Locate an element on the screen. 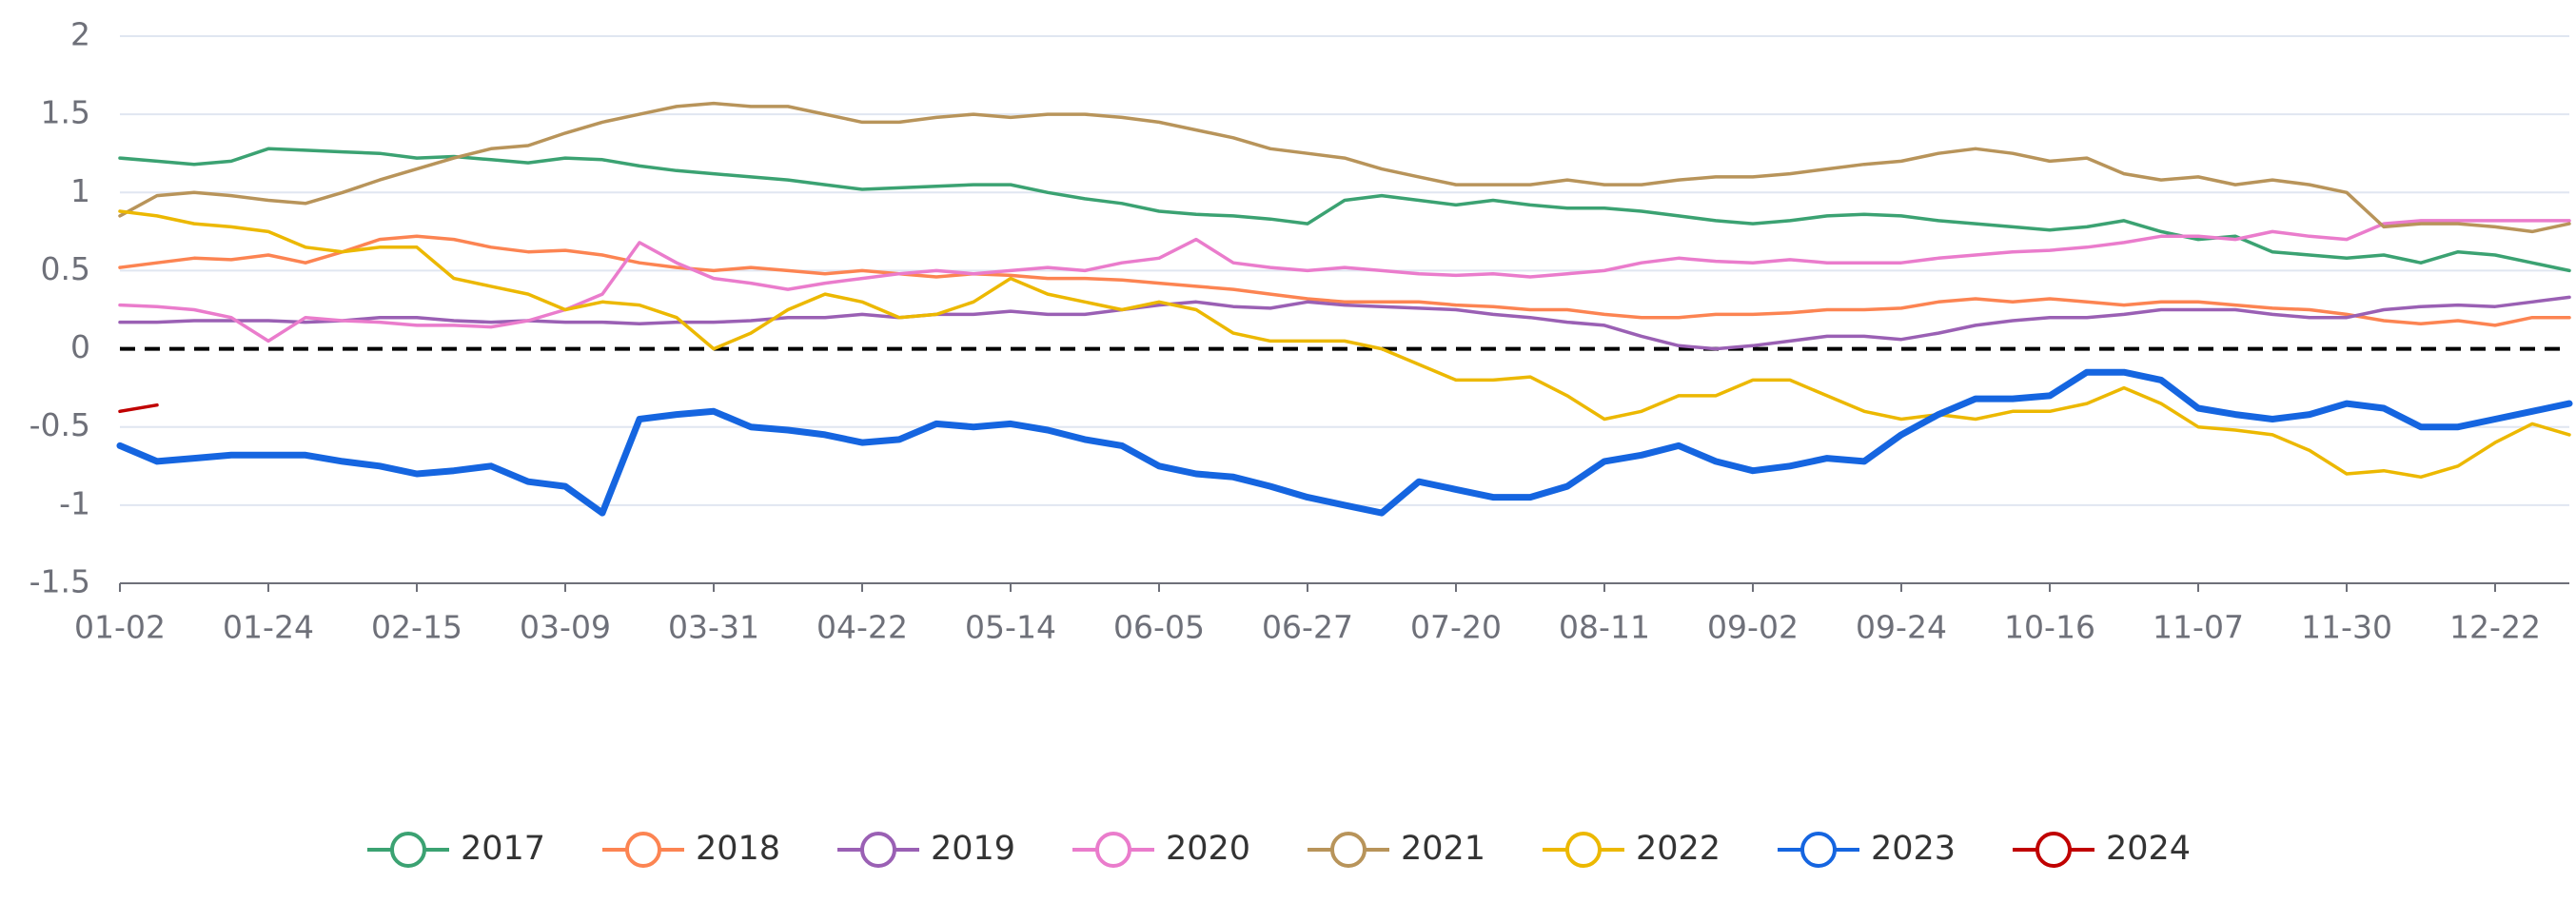  x-tick-label: 07-20 is located at coordinates (1456, 627).